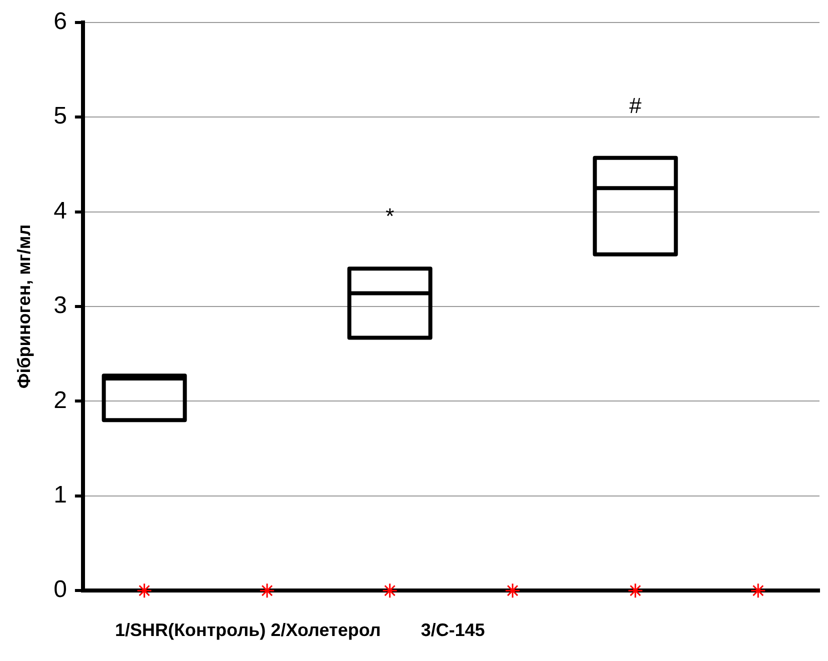  What do you see at coordinates (60, 116) in the screenshot?
I see `y-tick-label: 5` at bounding box center [60, 116].